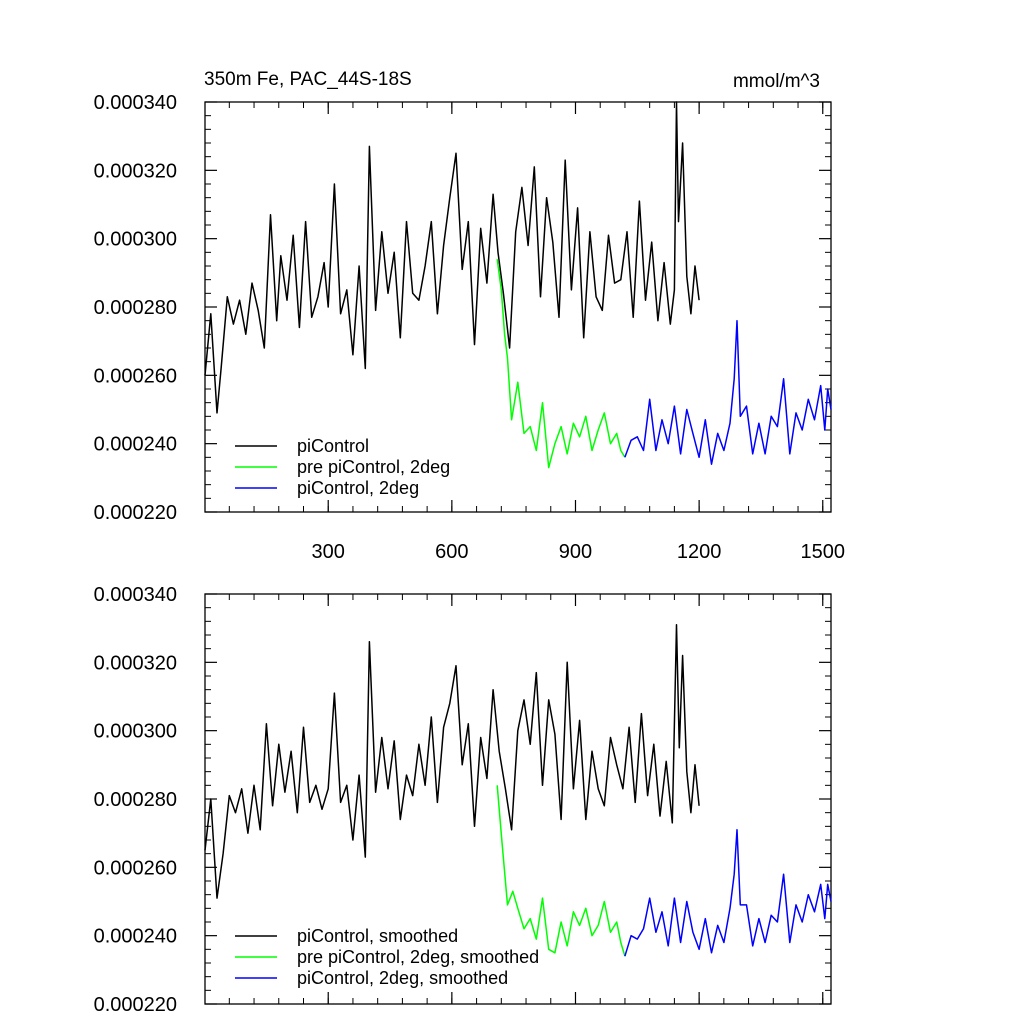 Image resolution: width=1024 pixels, height=1024 pixels. What do you see at coordinates (135, 663) in the screenshot?
I see `bottom-y-tick-label: 0.000320` at bounding box center [135, 663].